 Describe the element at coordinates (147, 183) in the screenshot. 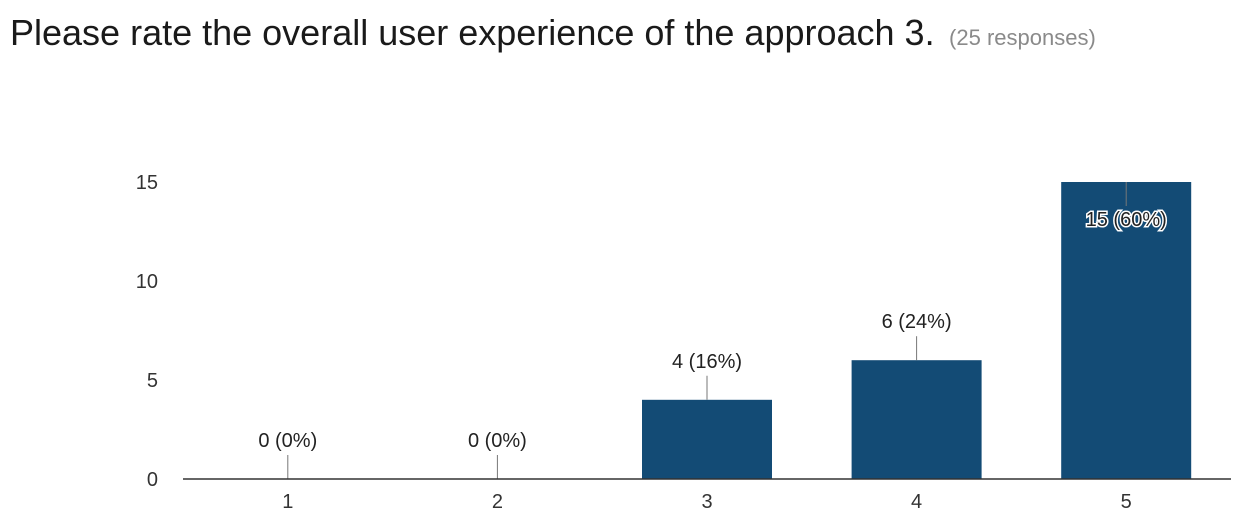

I see `y-tick-label: 15` at that location.